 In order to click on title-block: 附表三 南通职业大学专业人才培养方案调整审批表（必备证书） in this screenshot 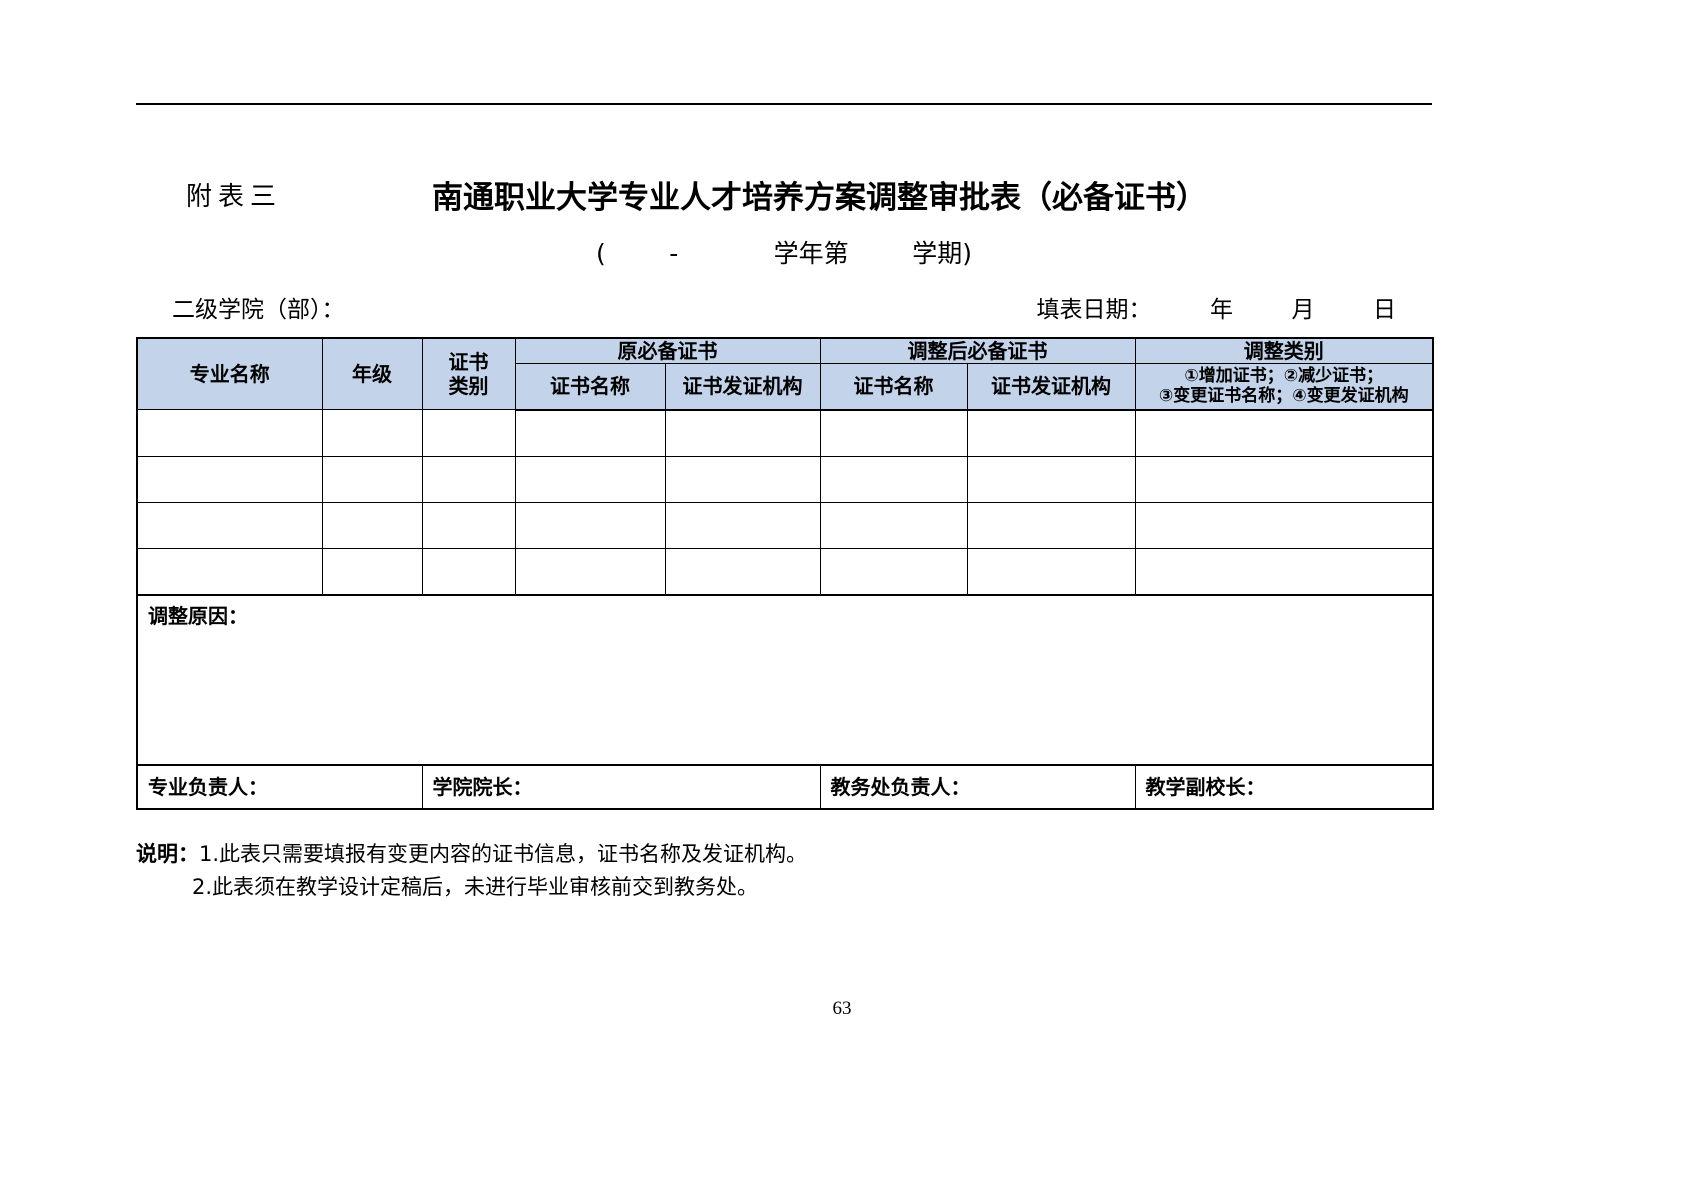, I will do `click(784, 195)`.